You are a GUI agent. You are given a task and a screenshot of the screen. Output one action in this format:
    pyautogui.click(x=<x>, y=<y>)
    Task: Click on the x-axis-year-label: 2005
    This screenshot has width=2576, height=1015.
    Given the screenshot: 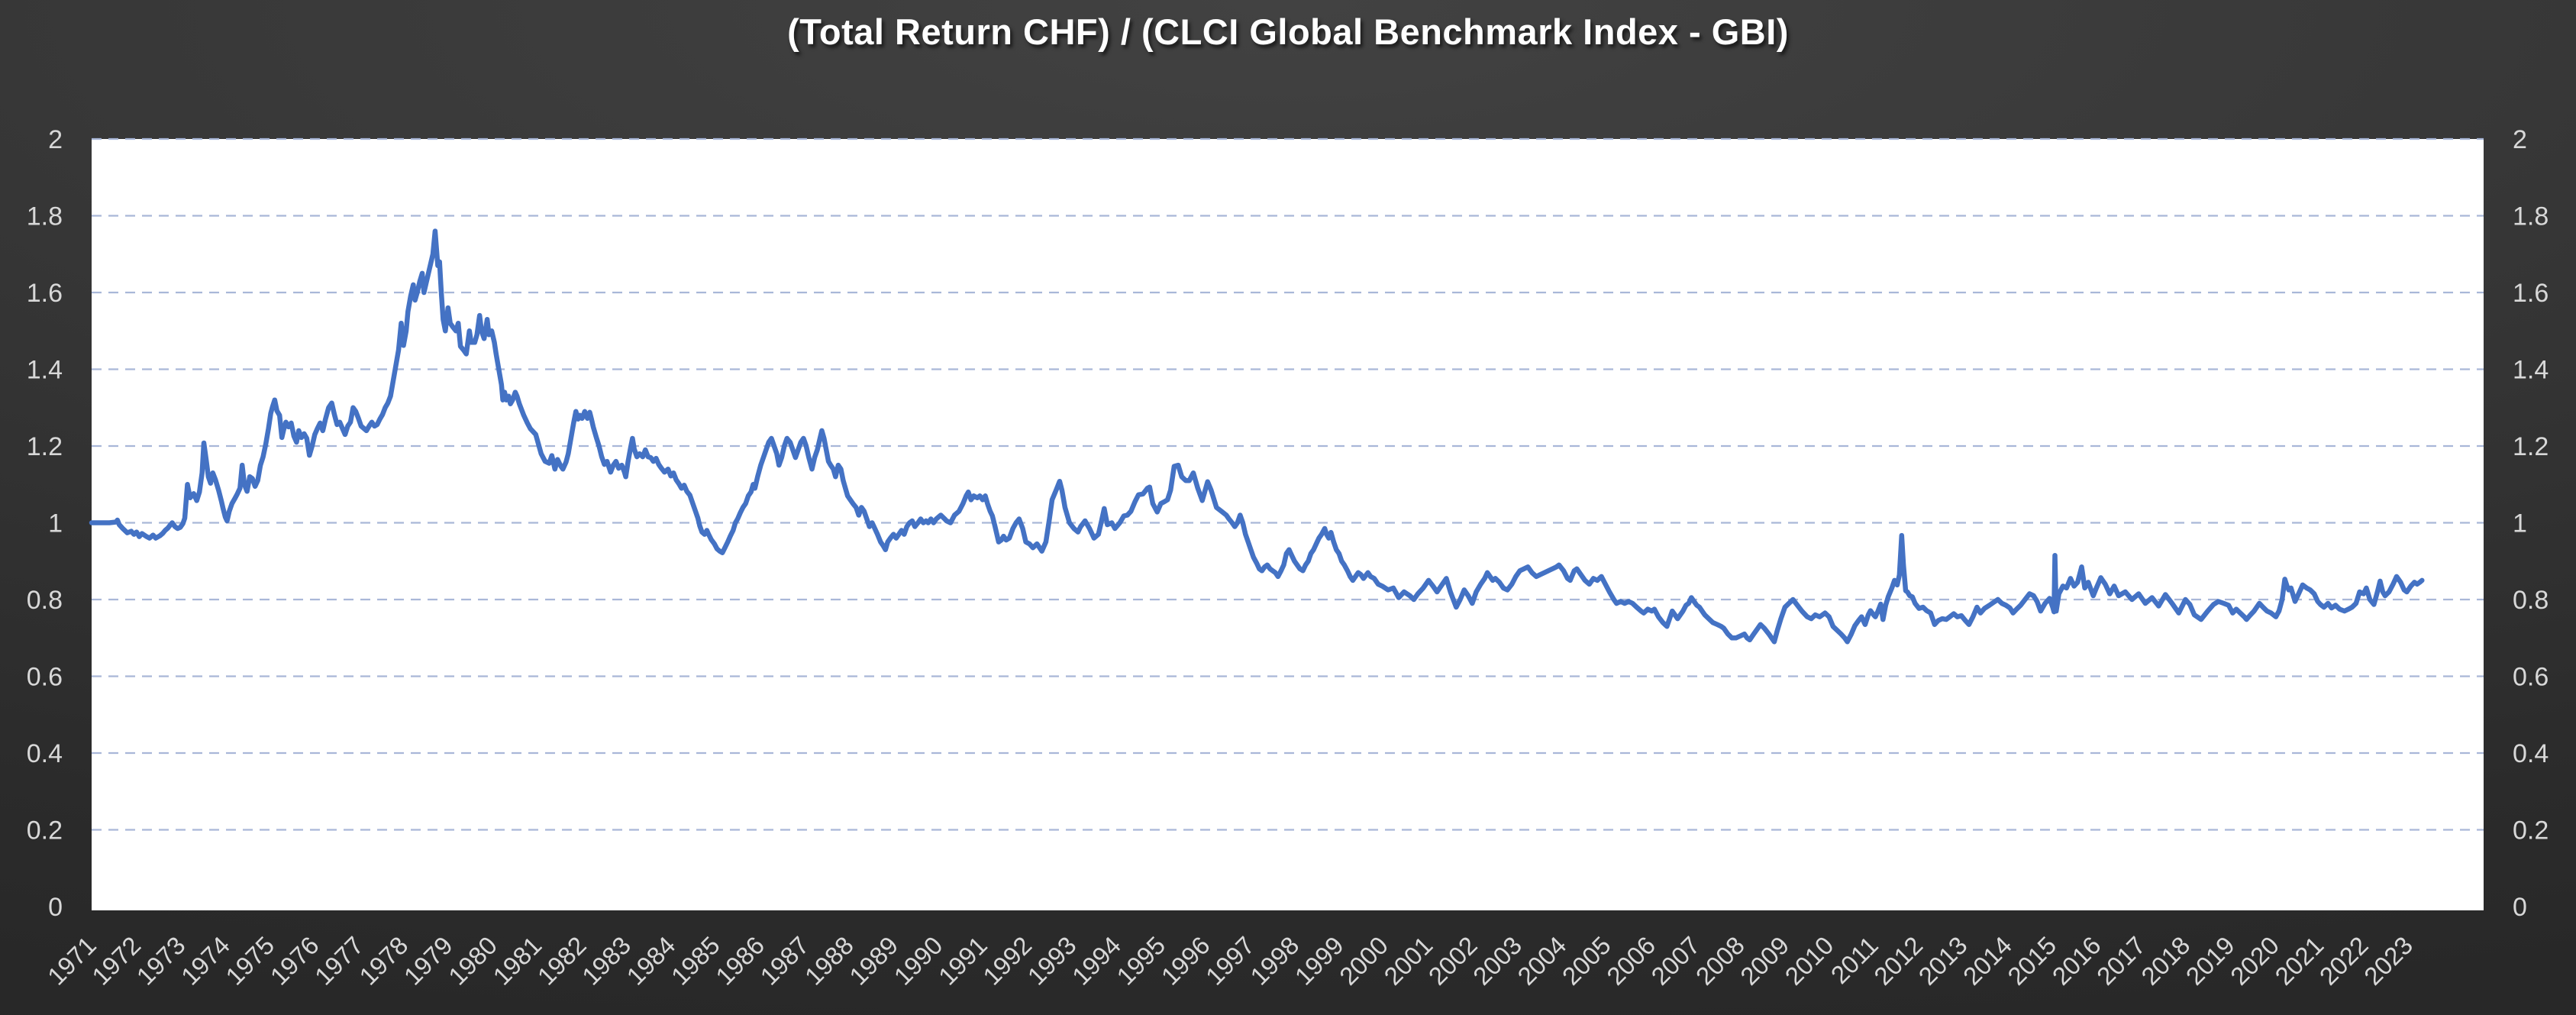 What is the action you would take?
    pyautogui.click(x=1586, y=961)
    